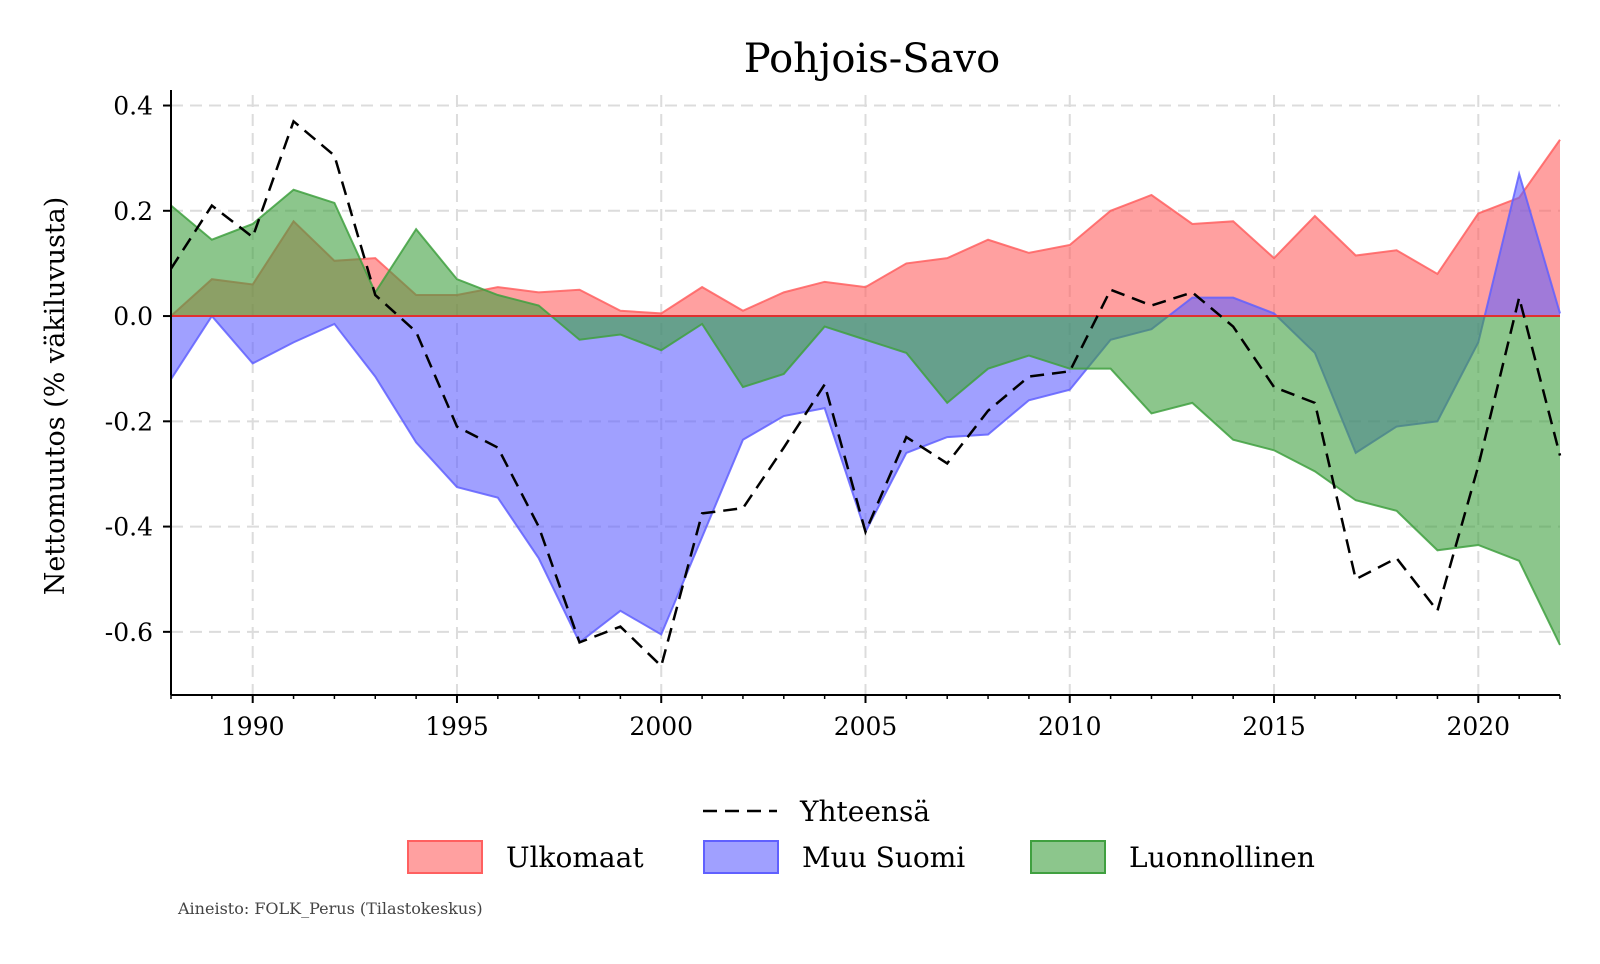 Image resolution: width=1600 pixels, height=964 pixels. What do you see at coordinates (1274, 726) in the screenshot?
I see `x-tick-label-2015: 2015` at bounding box center [1274, 726].